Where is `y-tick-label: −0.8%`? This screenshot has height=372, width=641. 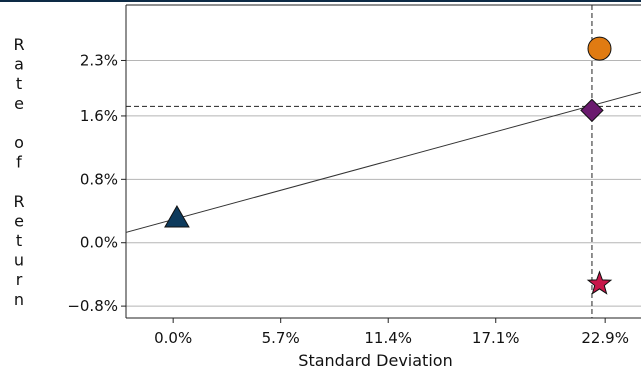 y-tick-label: −0.8% is located at coordinates (92, 306).